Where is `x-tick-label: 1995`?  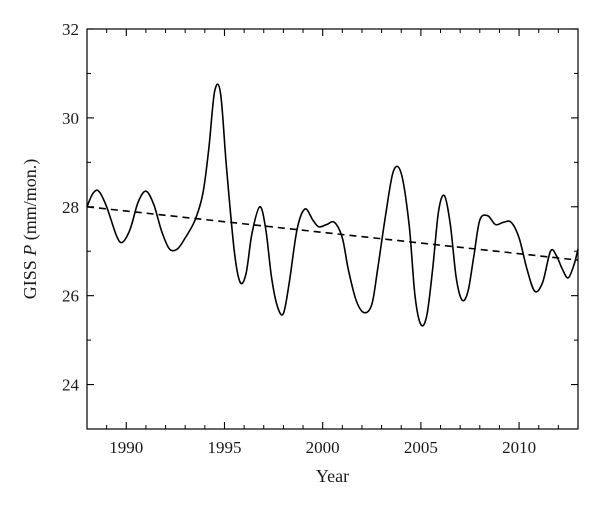 x-tick-label: 1995 is located at coordinates (224, 447).